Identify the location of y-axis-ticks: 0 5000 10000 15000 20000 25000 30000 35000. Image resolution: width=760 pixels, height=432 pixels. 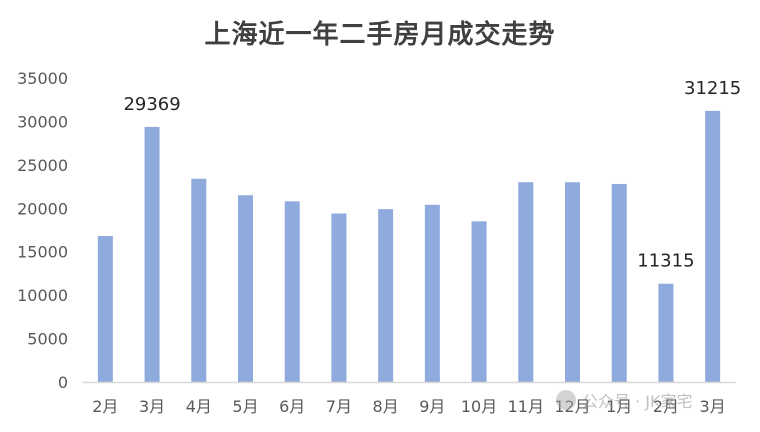
(42, 230).